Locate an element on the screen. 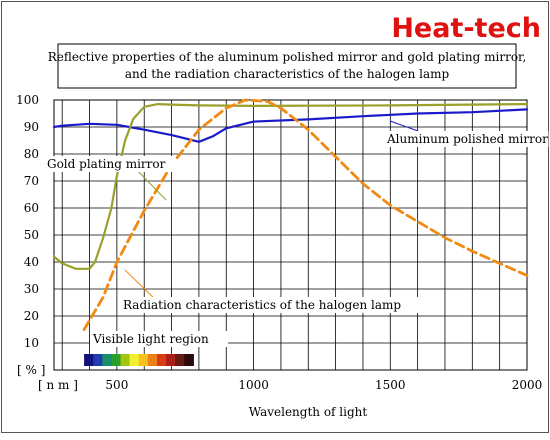 Image resolution: width=550 pixels, height=440 pixels. aluminum-mirror-line is located at coordinates (290, 125).